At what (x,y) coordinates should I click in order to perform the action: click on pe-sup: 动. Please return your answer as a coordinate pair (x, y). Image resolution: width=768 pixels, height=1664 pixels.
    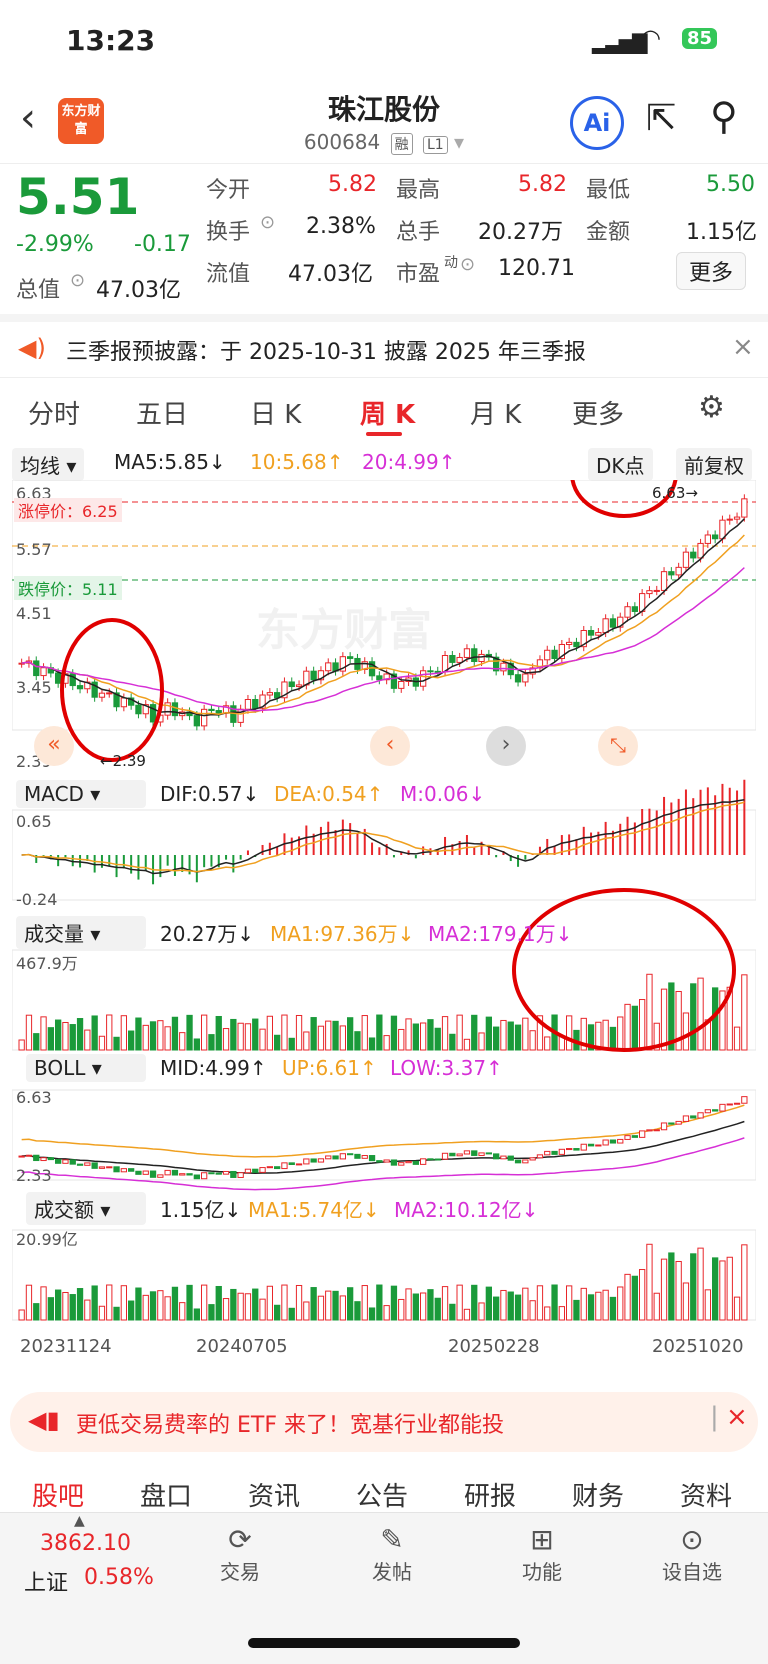
    Looking at the image, I should click on (451, 263).